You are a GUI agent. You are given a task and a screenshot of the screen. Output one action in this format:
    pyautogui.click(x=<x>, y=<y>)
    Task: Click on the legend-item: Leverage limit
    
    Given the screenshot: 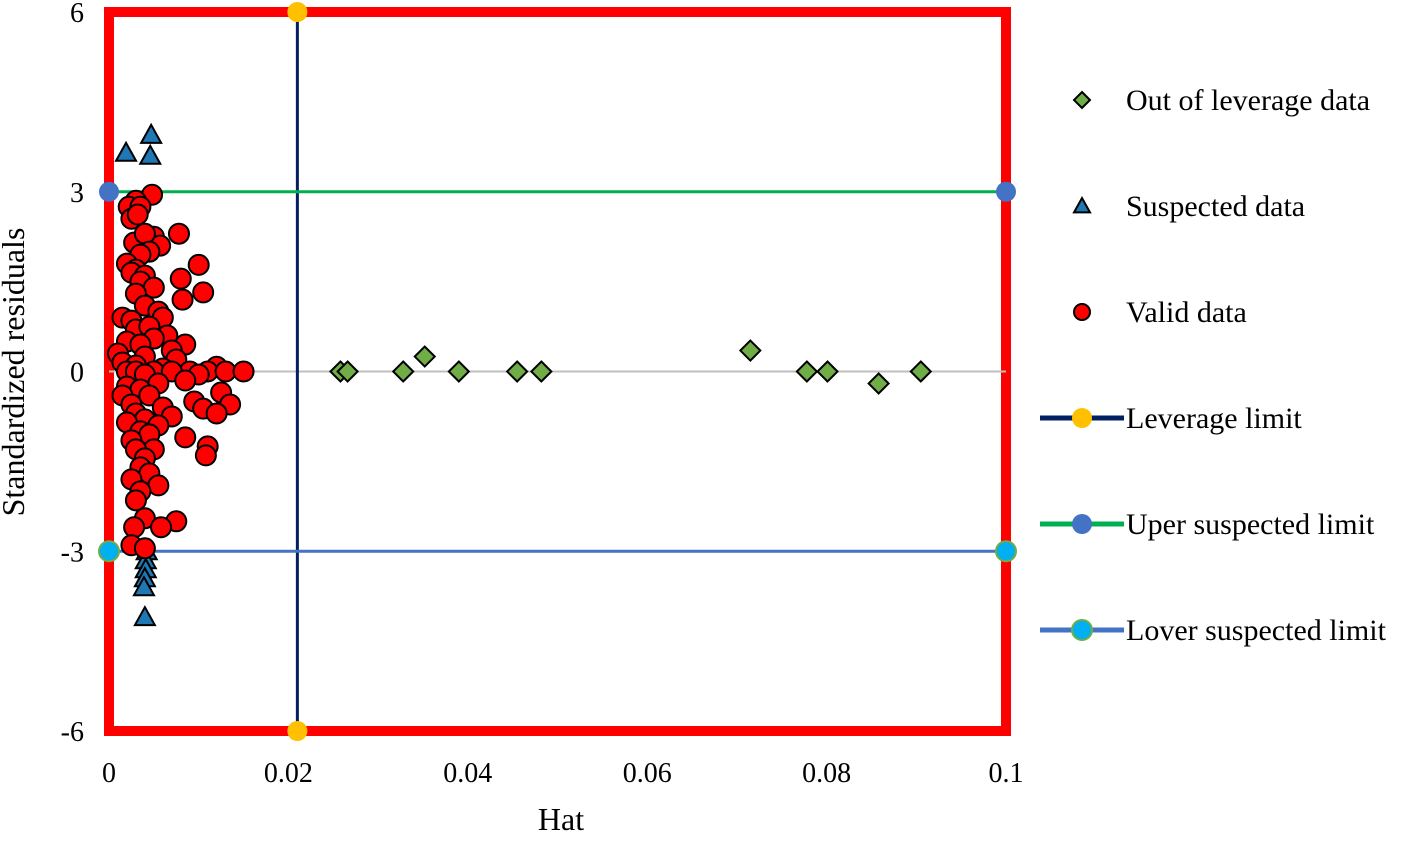 What is the action you would take?
    pyautogui.click(x=1171, y=418)
    